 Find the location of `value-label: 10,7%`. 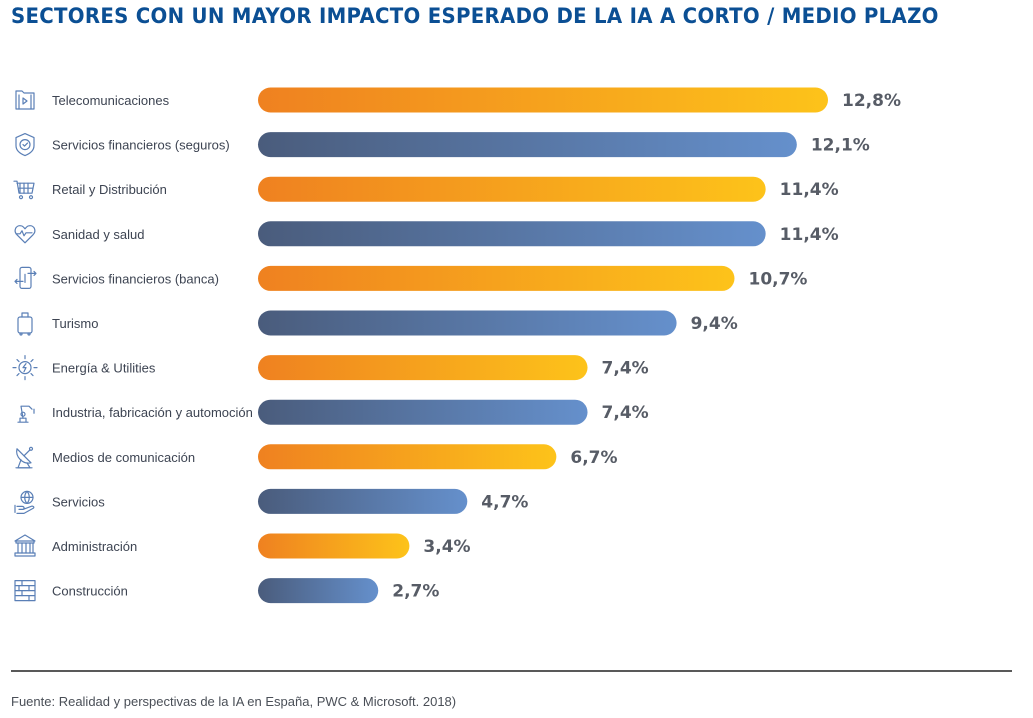

value-label: 10,7% is located at coordinates (777, 279).